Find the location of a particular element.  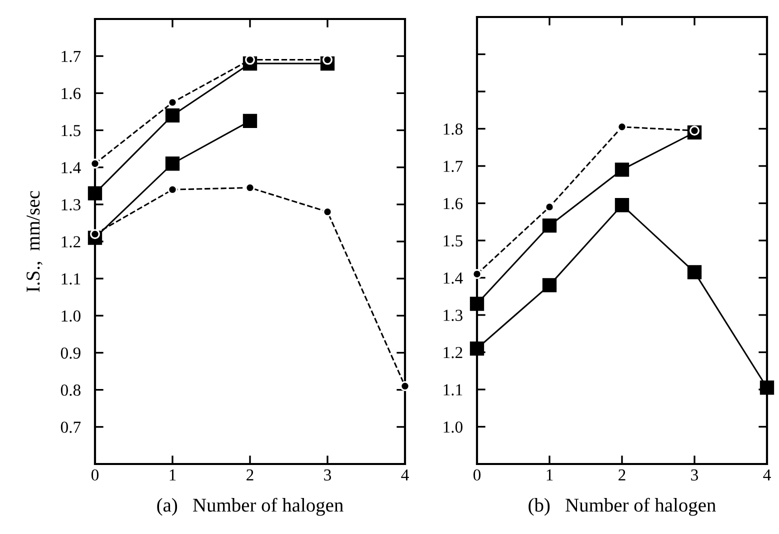

x-axis-title: (a) Number of halogen is located at coordinates (250, 507).